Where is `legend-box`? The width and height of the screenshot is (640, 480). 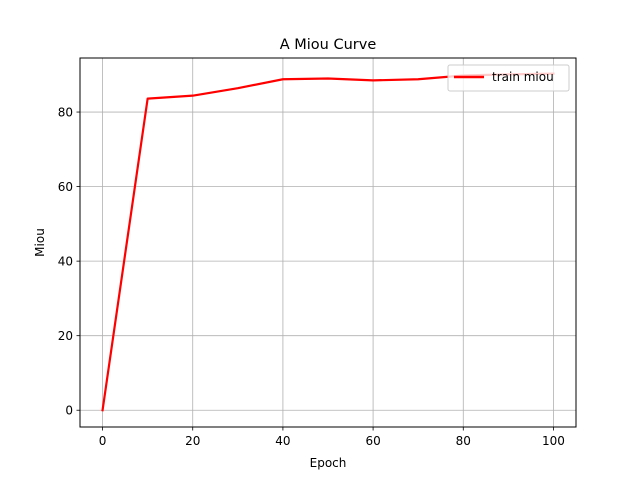
legend-box is located at coordinates (508, 78).